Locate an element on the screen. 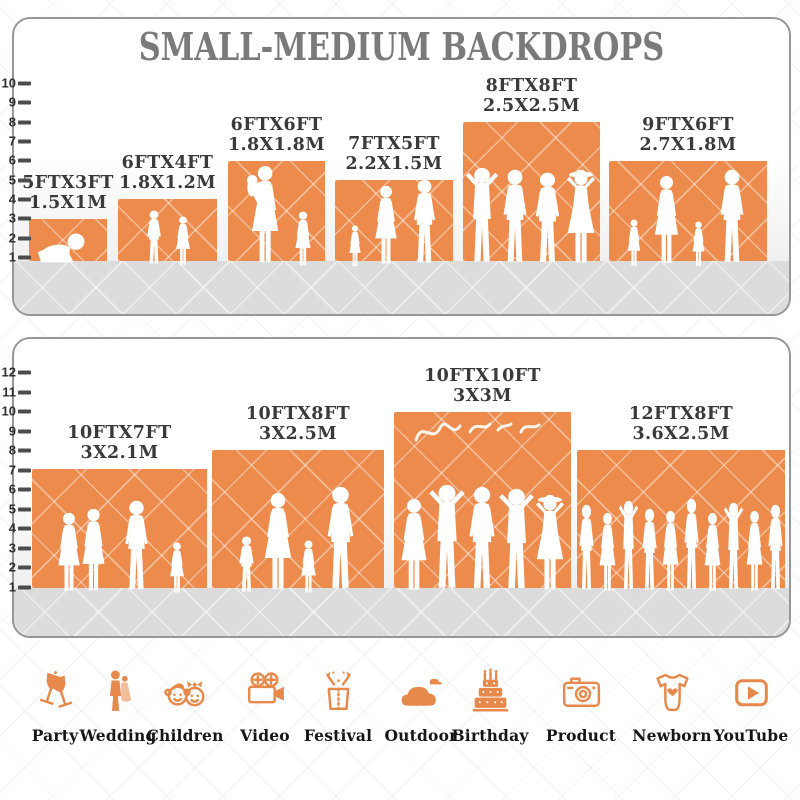  backdrop-8ftx8ft: 8FTX8FT 2.5X2.5M is located at coordinates (531, 168).